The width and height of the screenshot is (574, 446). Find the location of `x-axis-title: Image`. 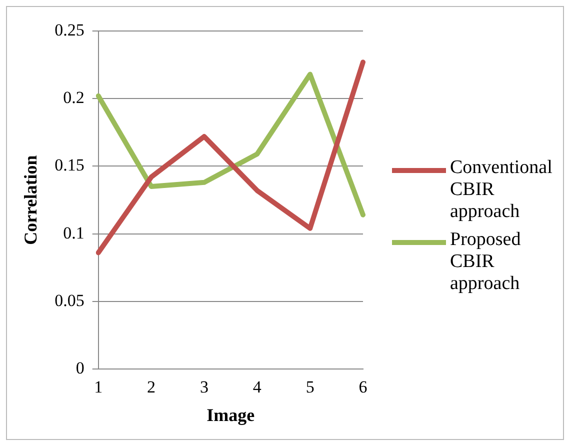

x-axis-title: Image is located at coordinates (230, 414).